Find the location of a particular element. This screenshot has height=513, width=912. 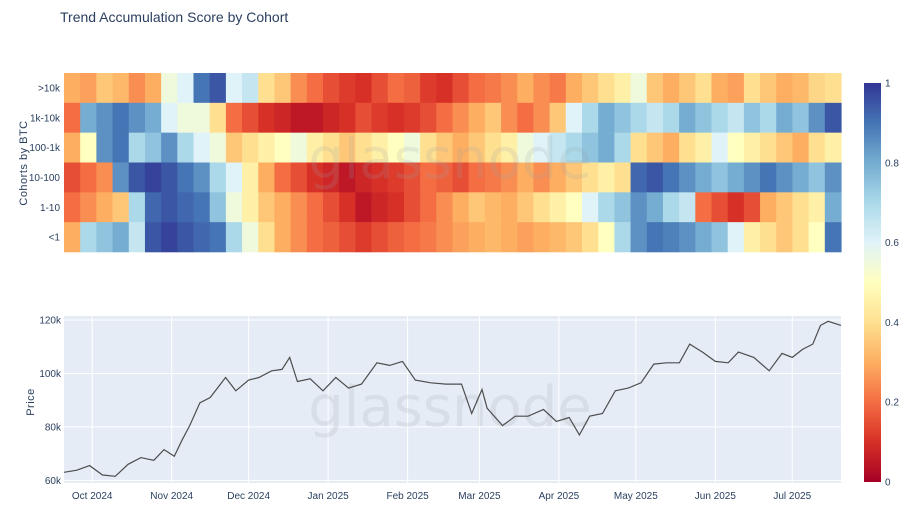

colorbar-tick-label: 0.8 is located at coordinates (892, 163).